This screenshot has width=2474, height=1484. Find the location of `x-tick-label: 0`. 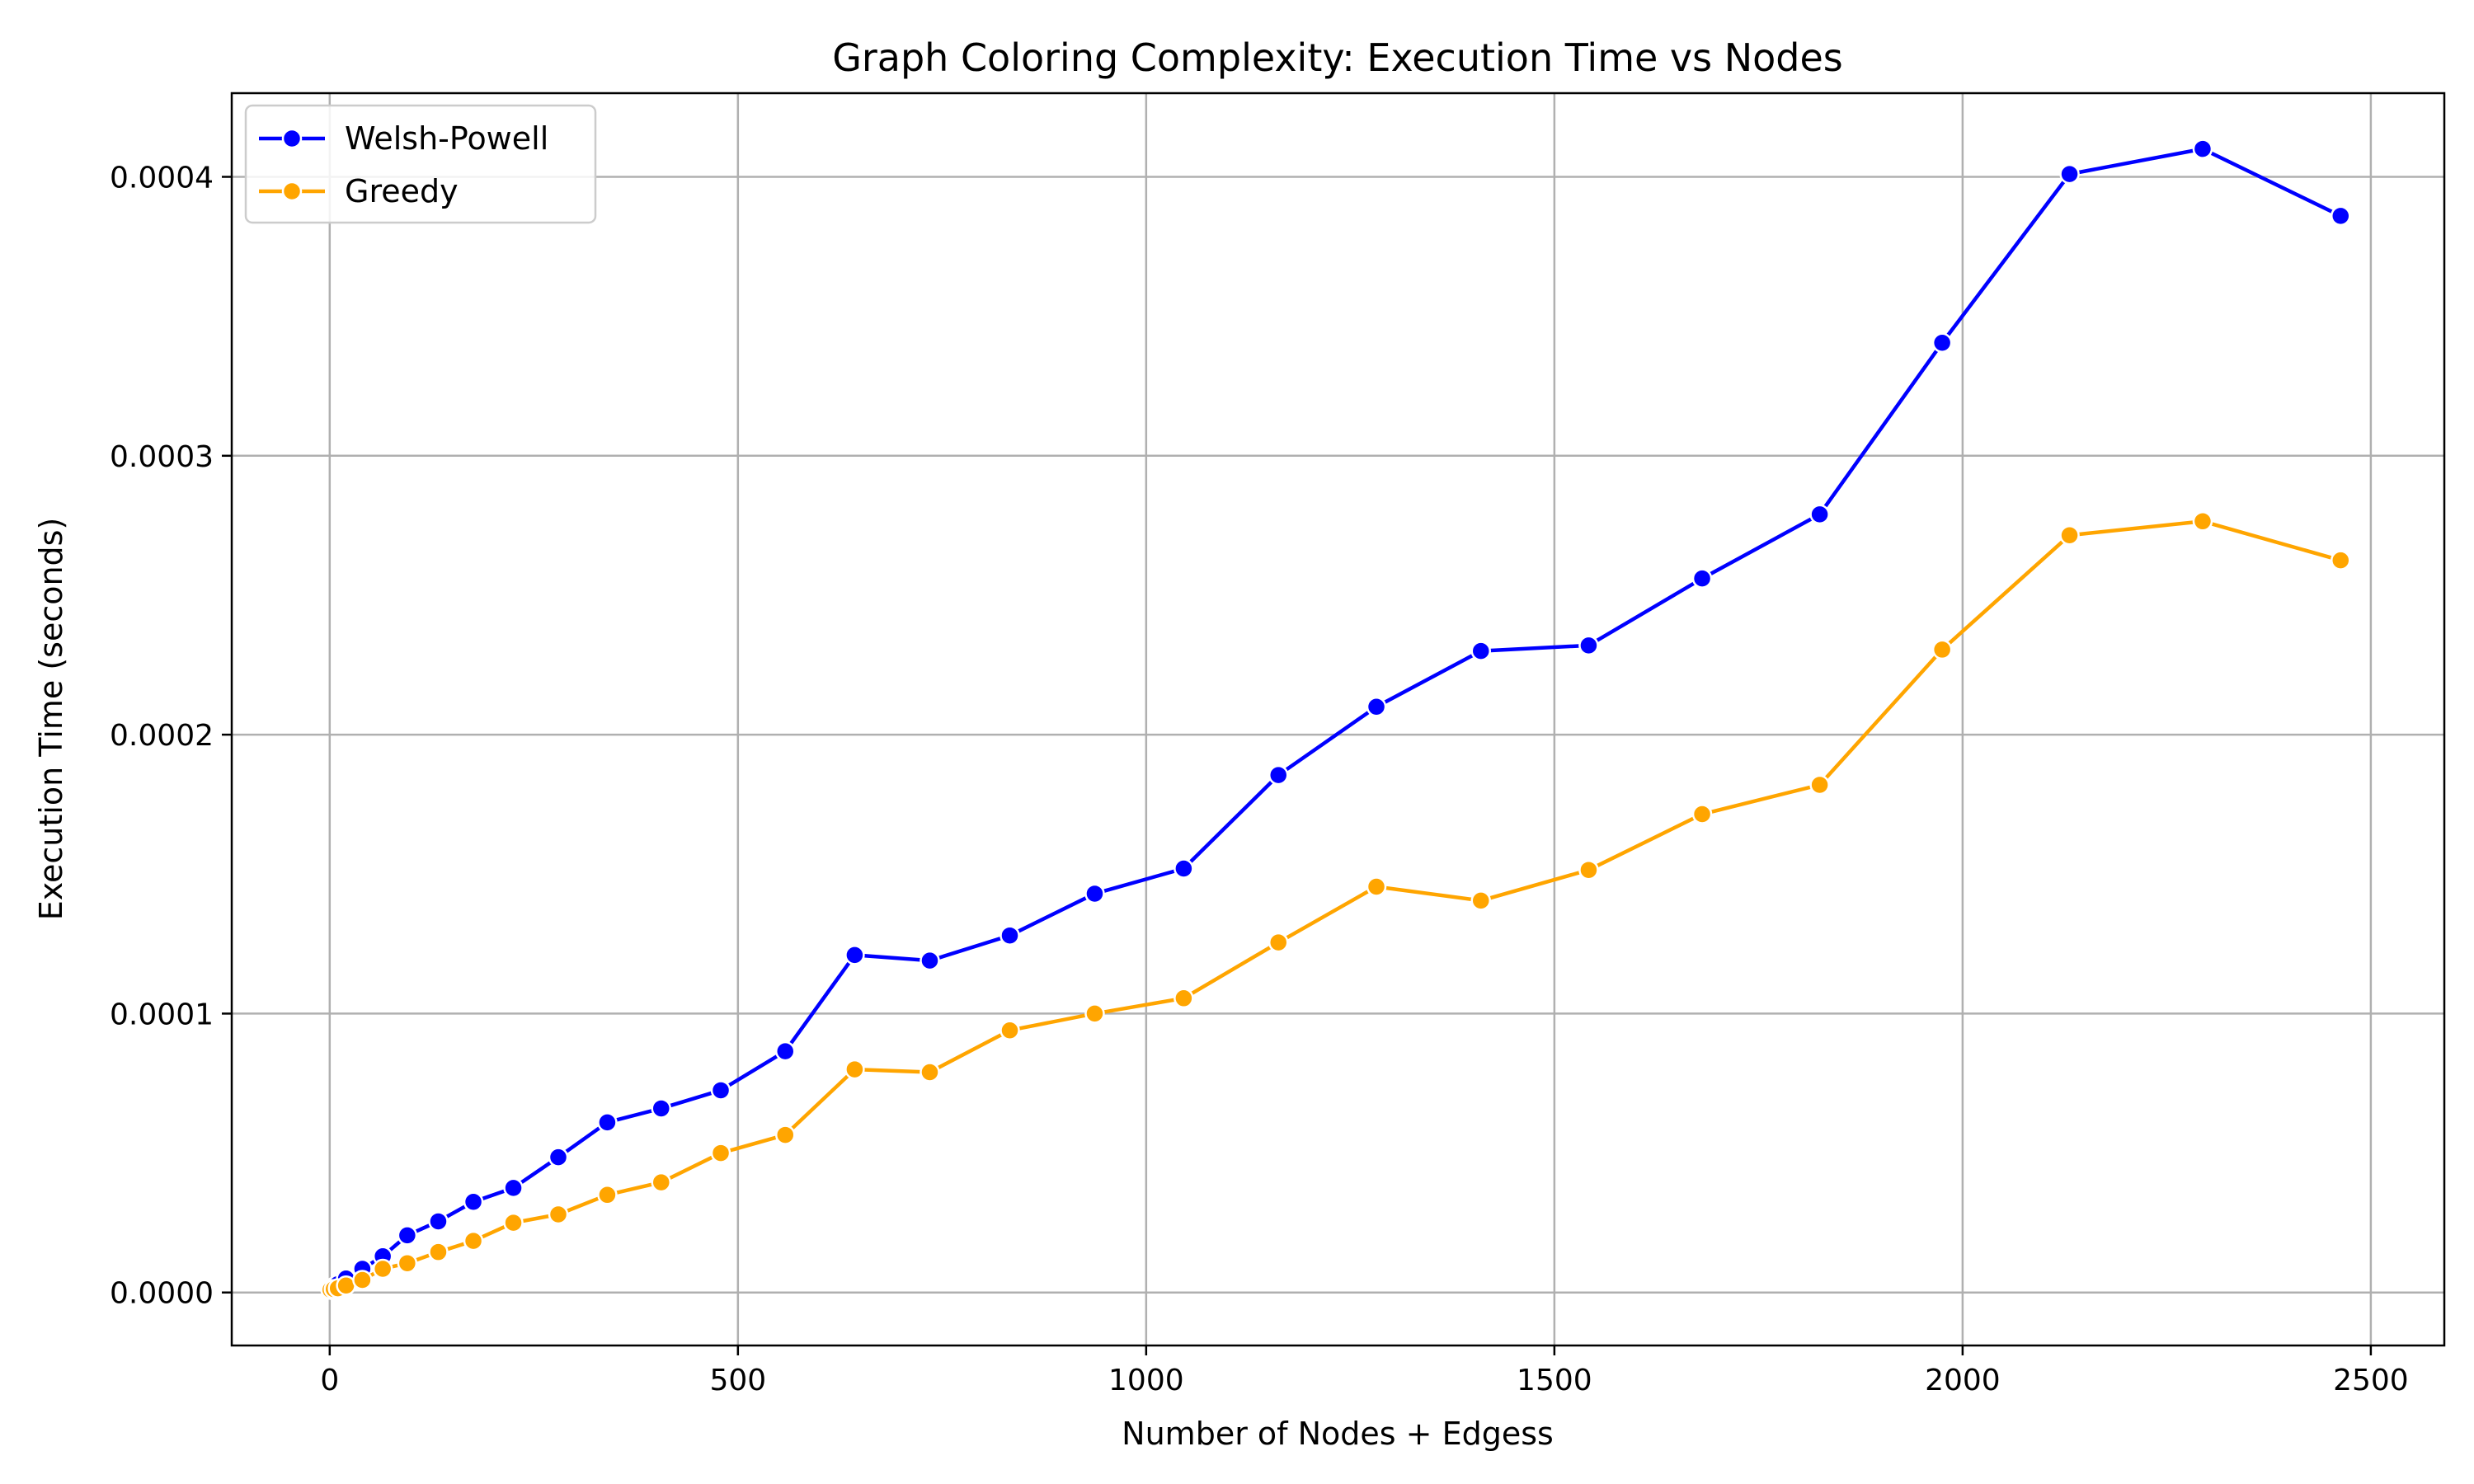

x-tick-label: 0 is located at coordinates (329, 1380).